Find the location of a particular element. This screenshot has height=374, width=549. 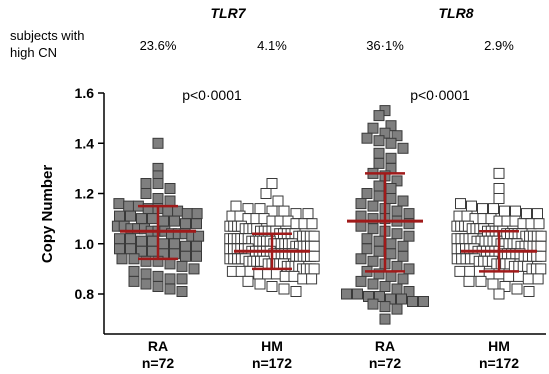

percentage-tlr7-hm: 4.1% is located at coordinates (272, 45).